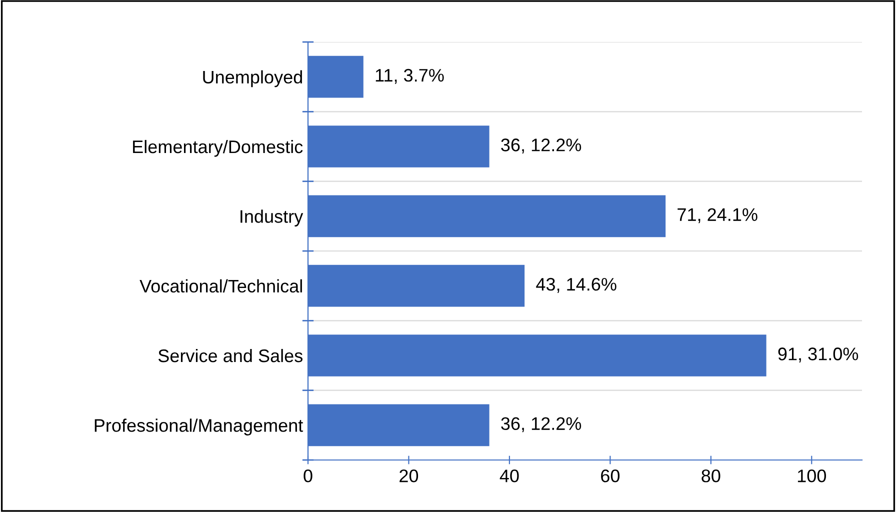 The width and height of the screenshot is (896, 512). What do you see at coordinates (610, 476) in the screenshot?
I see `x-tick-label: 60` at bounding box center [610, 476].